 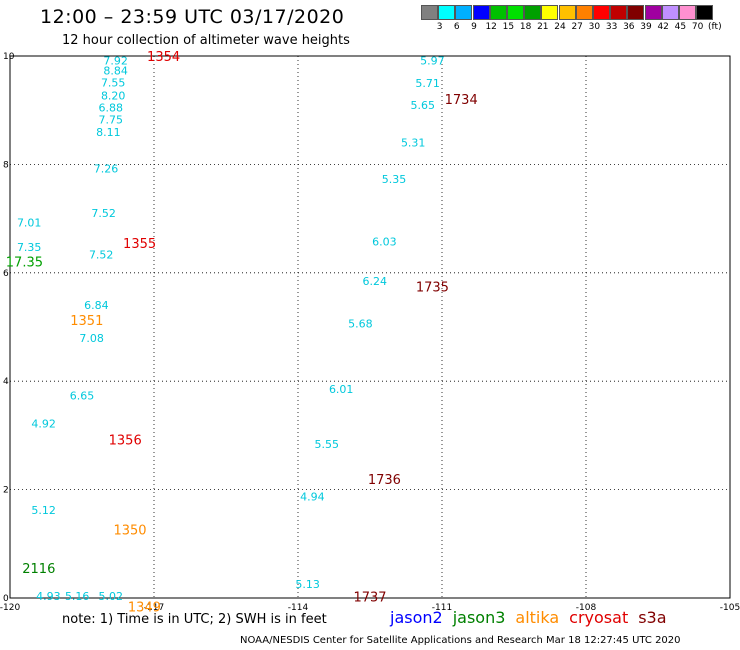 I want to click on colorbar-label: 24, so click(x=560, y=27).